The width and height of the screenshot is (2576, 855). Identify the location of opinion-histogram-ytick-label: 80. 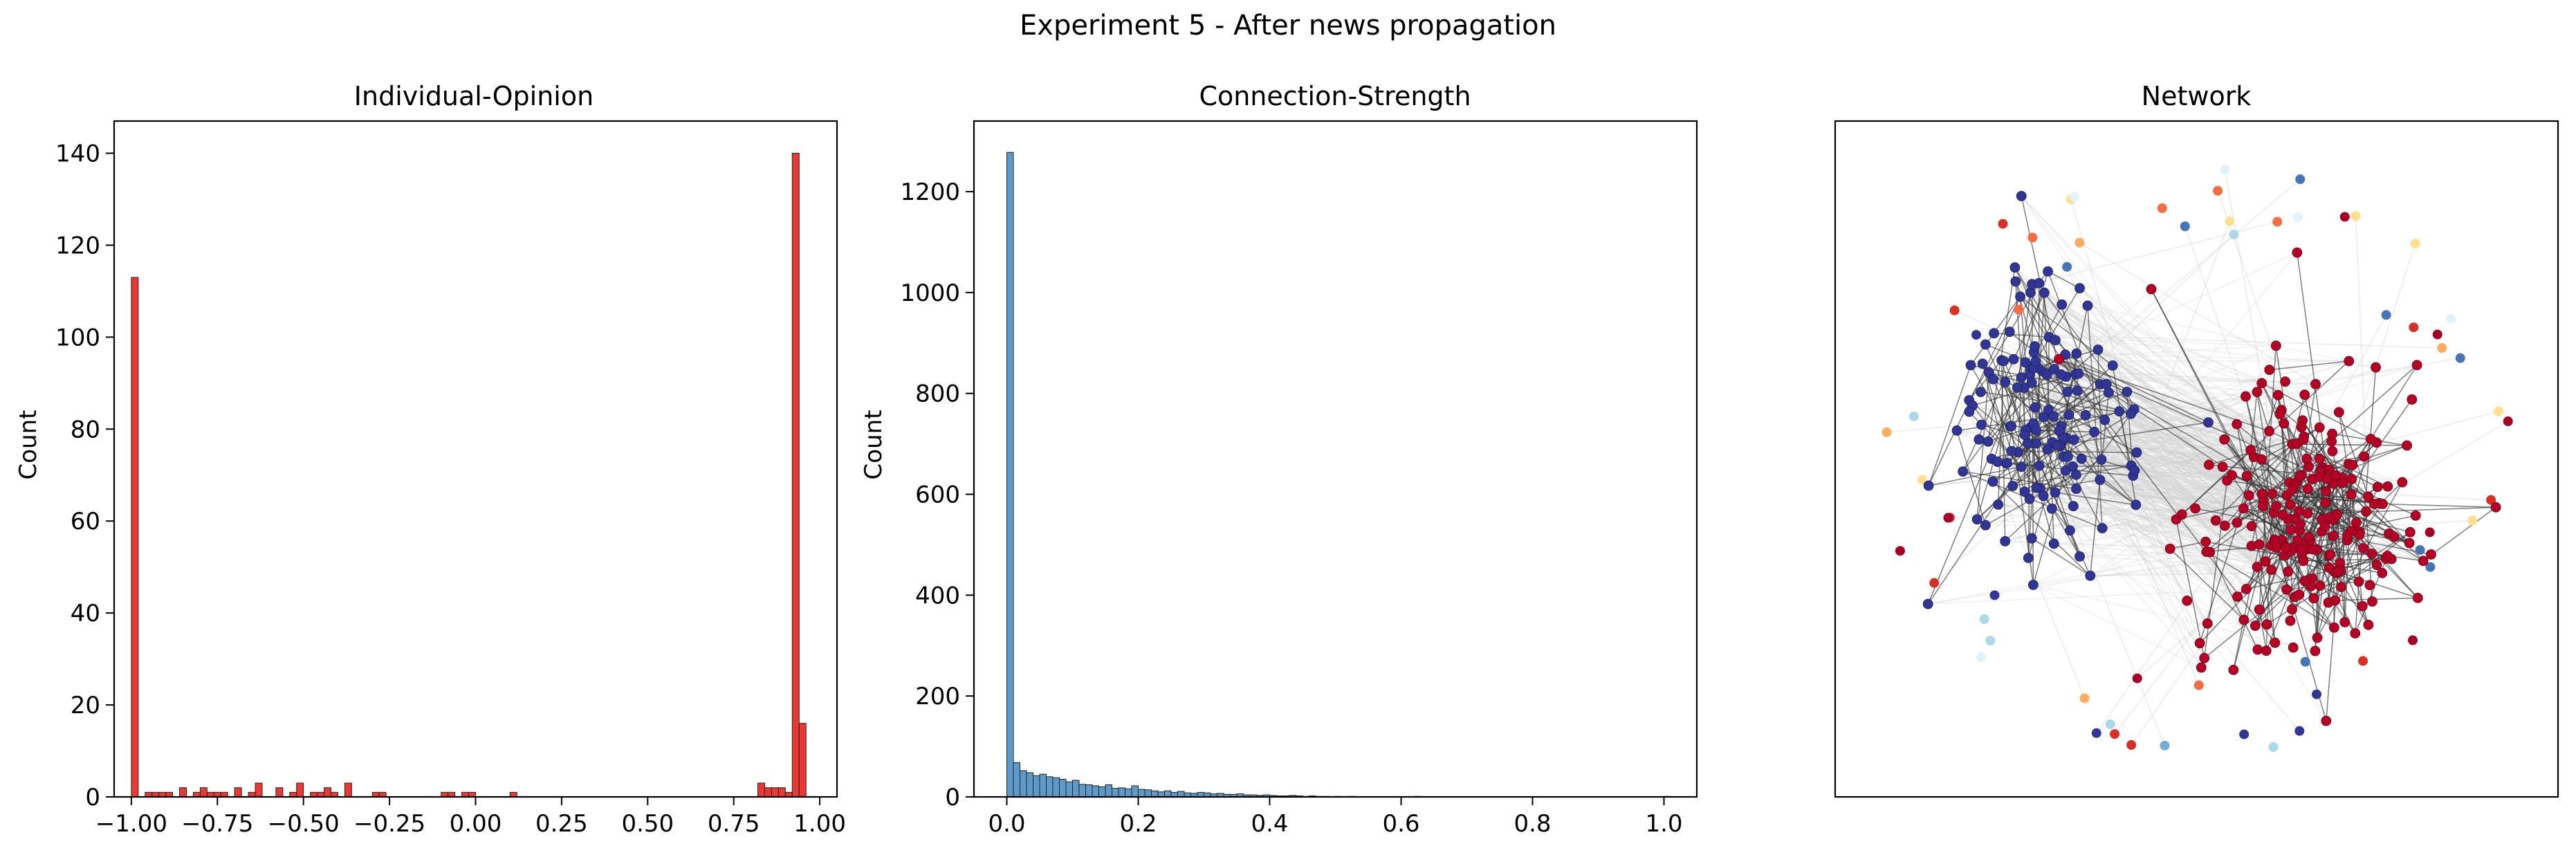
(85, 429).